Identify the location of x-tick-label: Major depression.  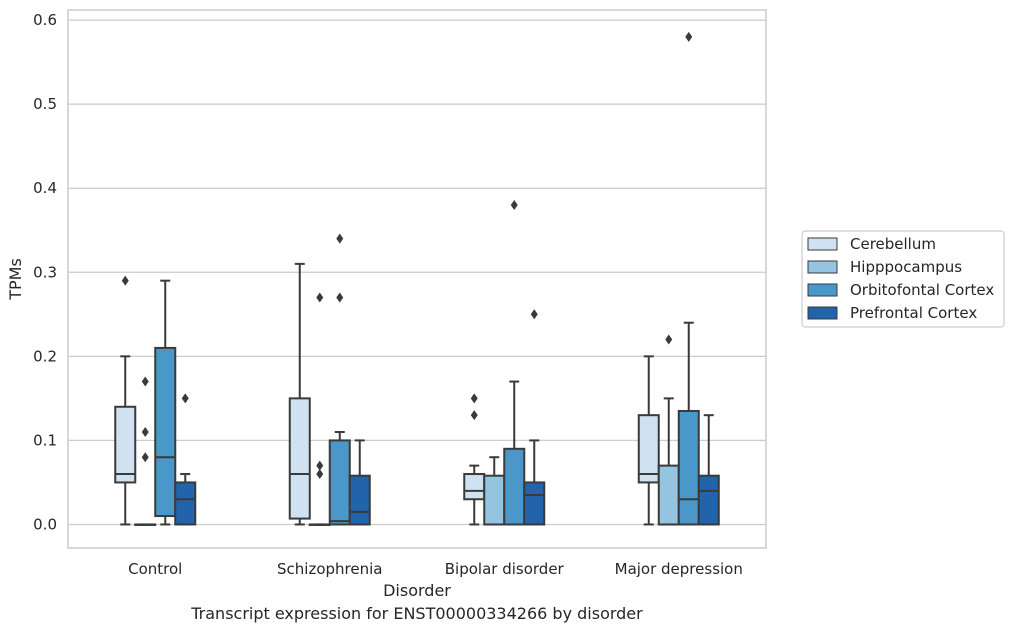
(679, 569).